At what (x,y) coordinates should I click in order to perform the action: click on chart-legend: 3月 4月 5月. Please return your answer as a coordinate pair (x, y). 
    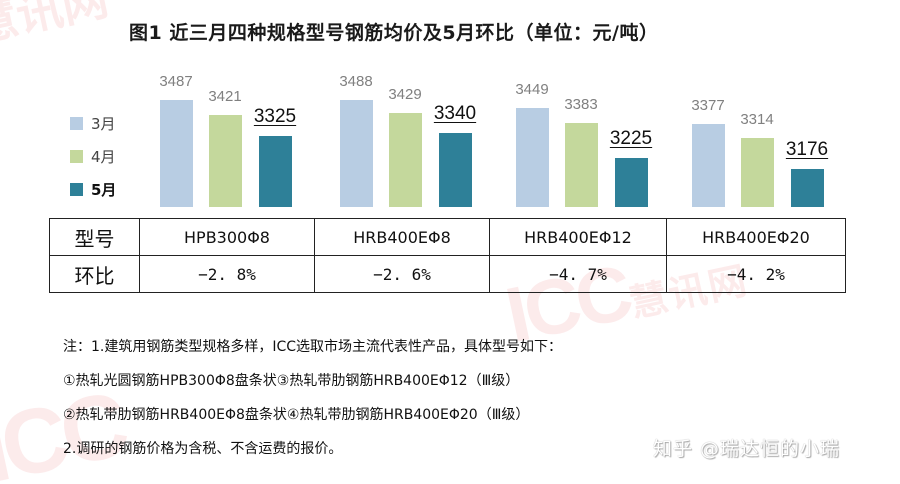
    Looking at the image, I should click on (93, 156).